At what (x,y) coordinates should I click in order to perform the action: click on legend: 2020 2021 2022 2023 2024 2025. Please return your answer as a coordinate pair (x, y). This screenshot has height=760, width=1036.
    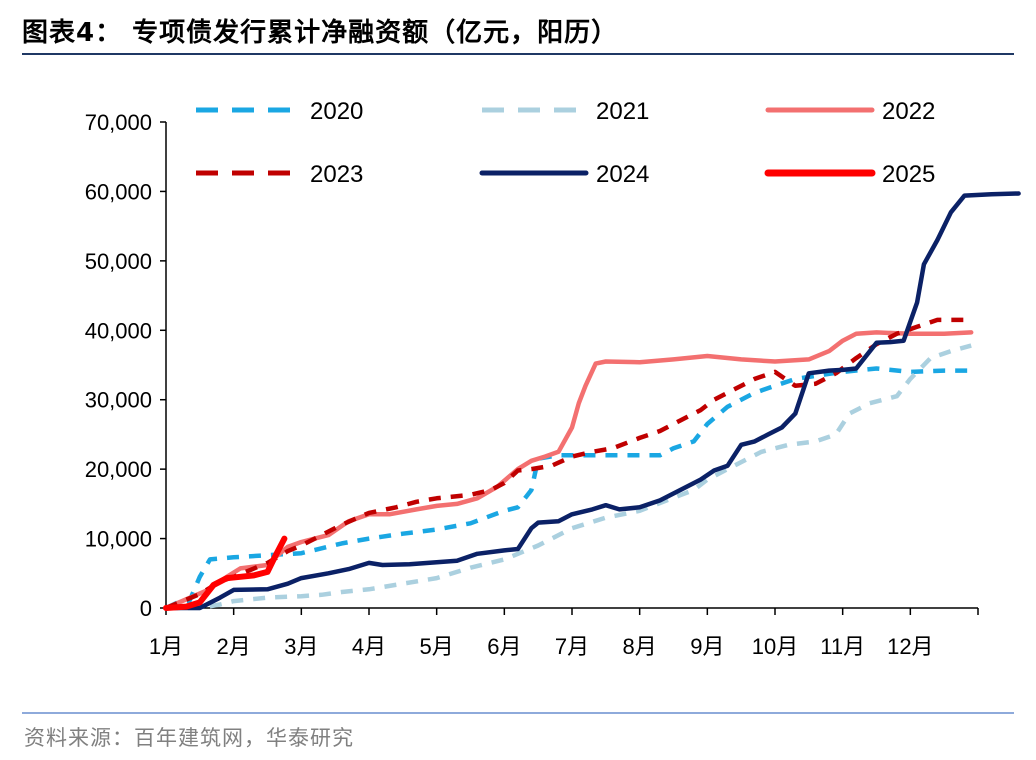
    Looking at the image, I should click on (565, 143).